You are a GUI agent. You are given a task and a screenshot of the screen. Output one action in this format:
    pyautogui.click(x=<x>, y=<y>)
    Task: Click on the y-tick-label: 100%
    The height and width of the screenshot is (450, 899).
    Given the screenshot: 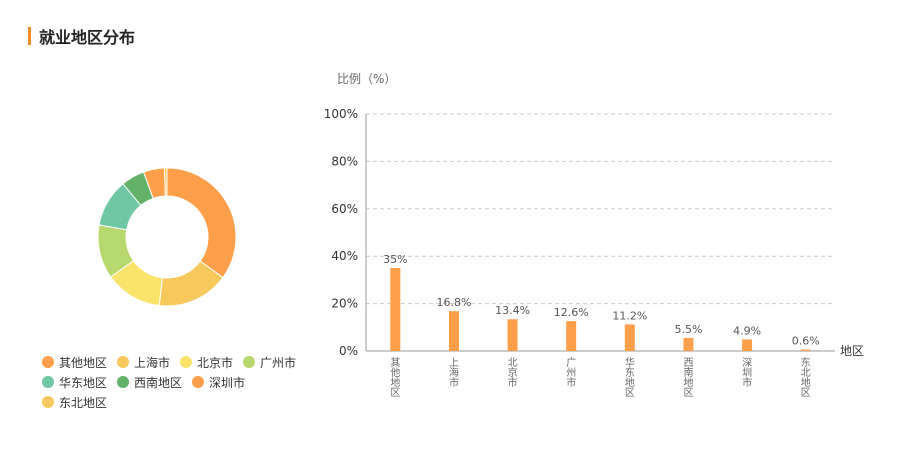 What is the action you would take?
    pyautogui.click(x=341, y=114)
    